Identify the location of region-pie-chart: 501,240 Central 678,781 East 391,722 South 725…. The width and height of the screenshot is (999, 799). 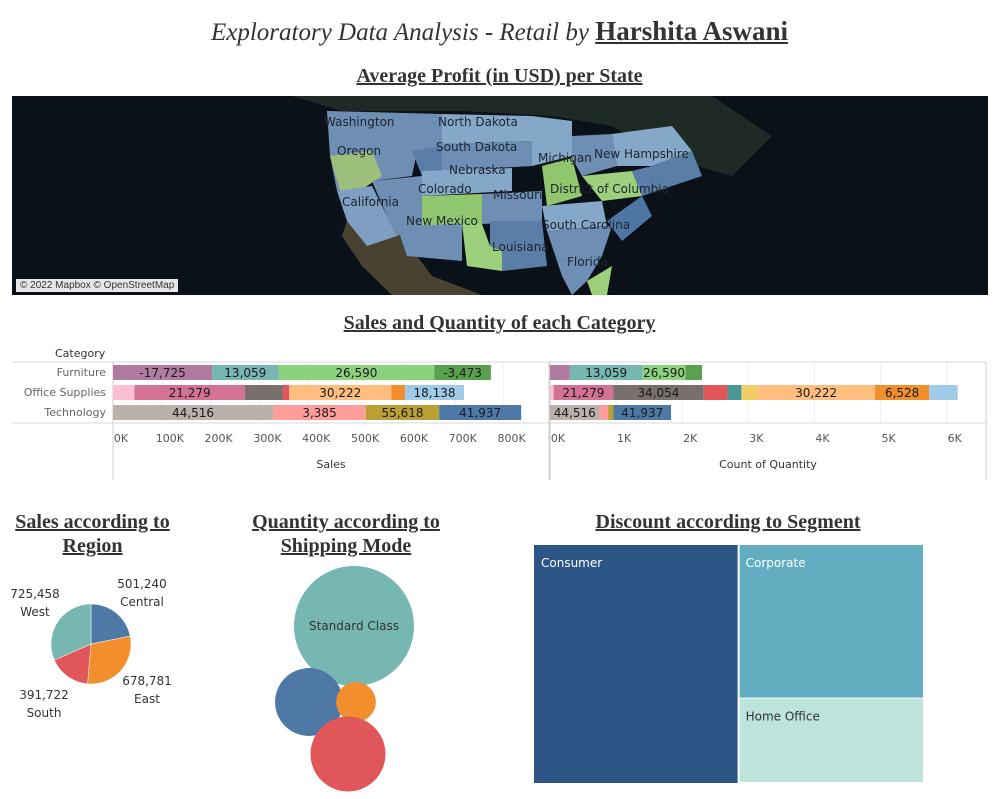
(95, 645).